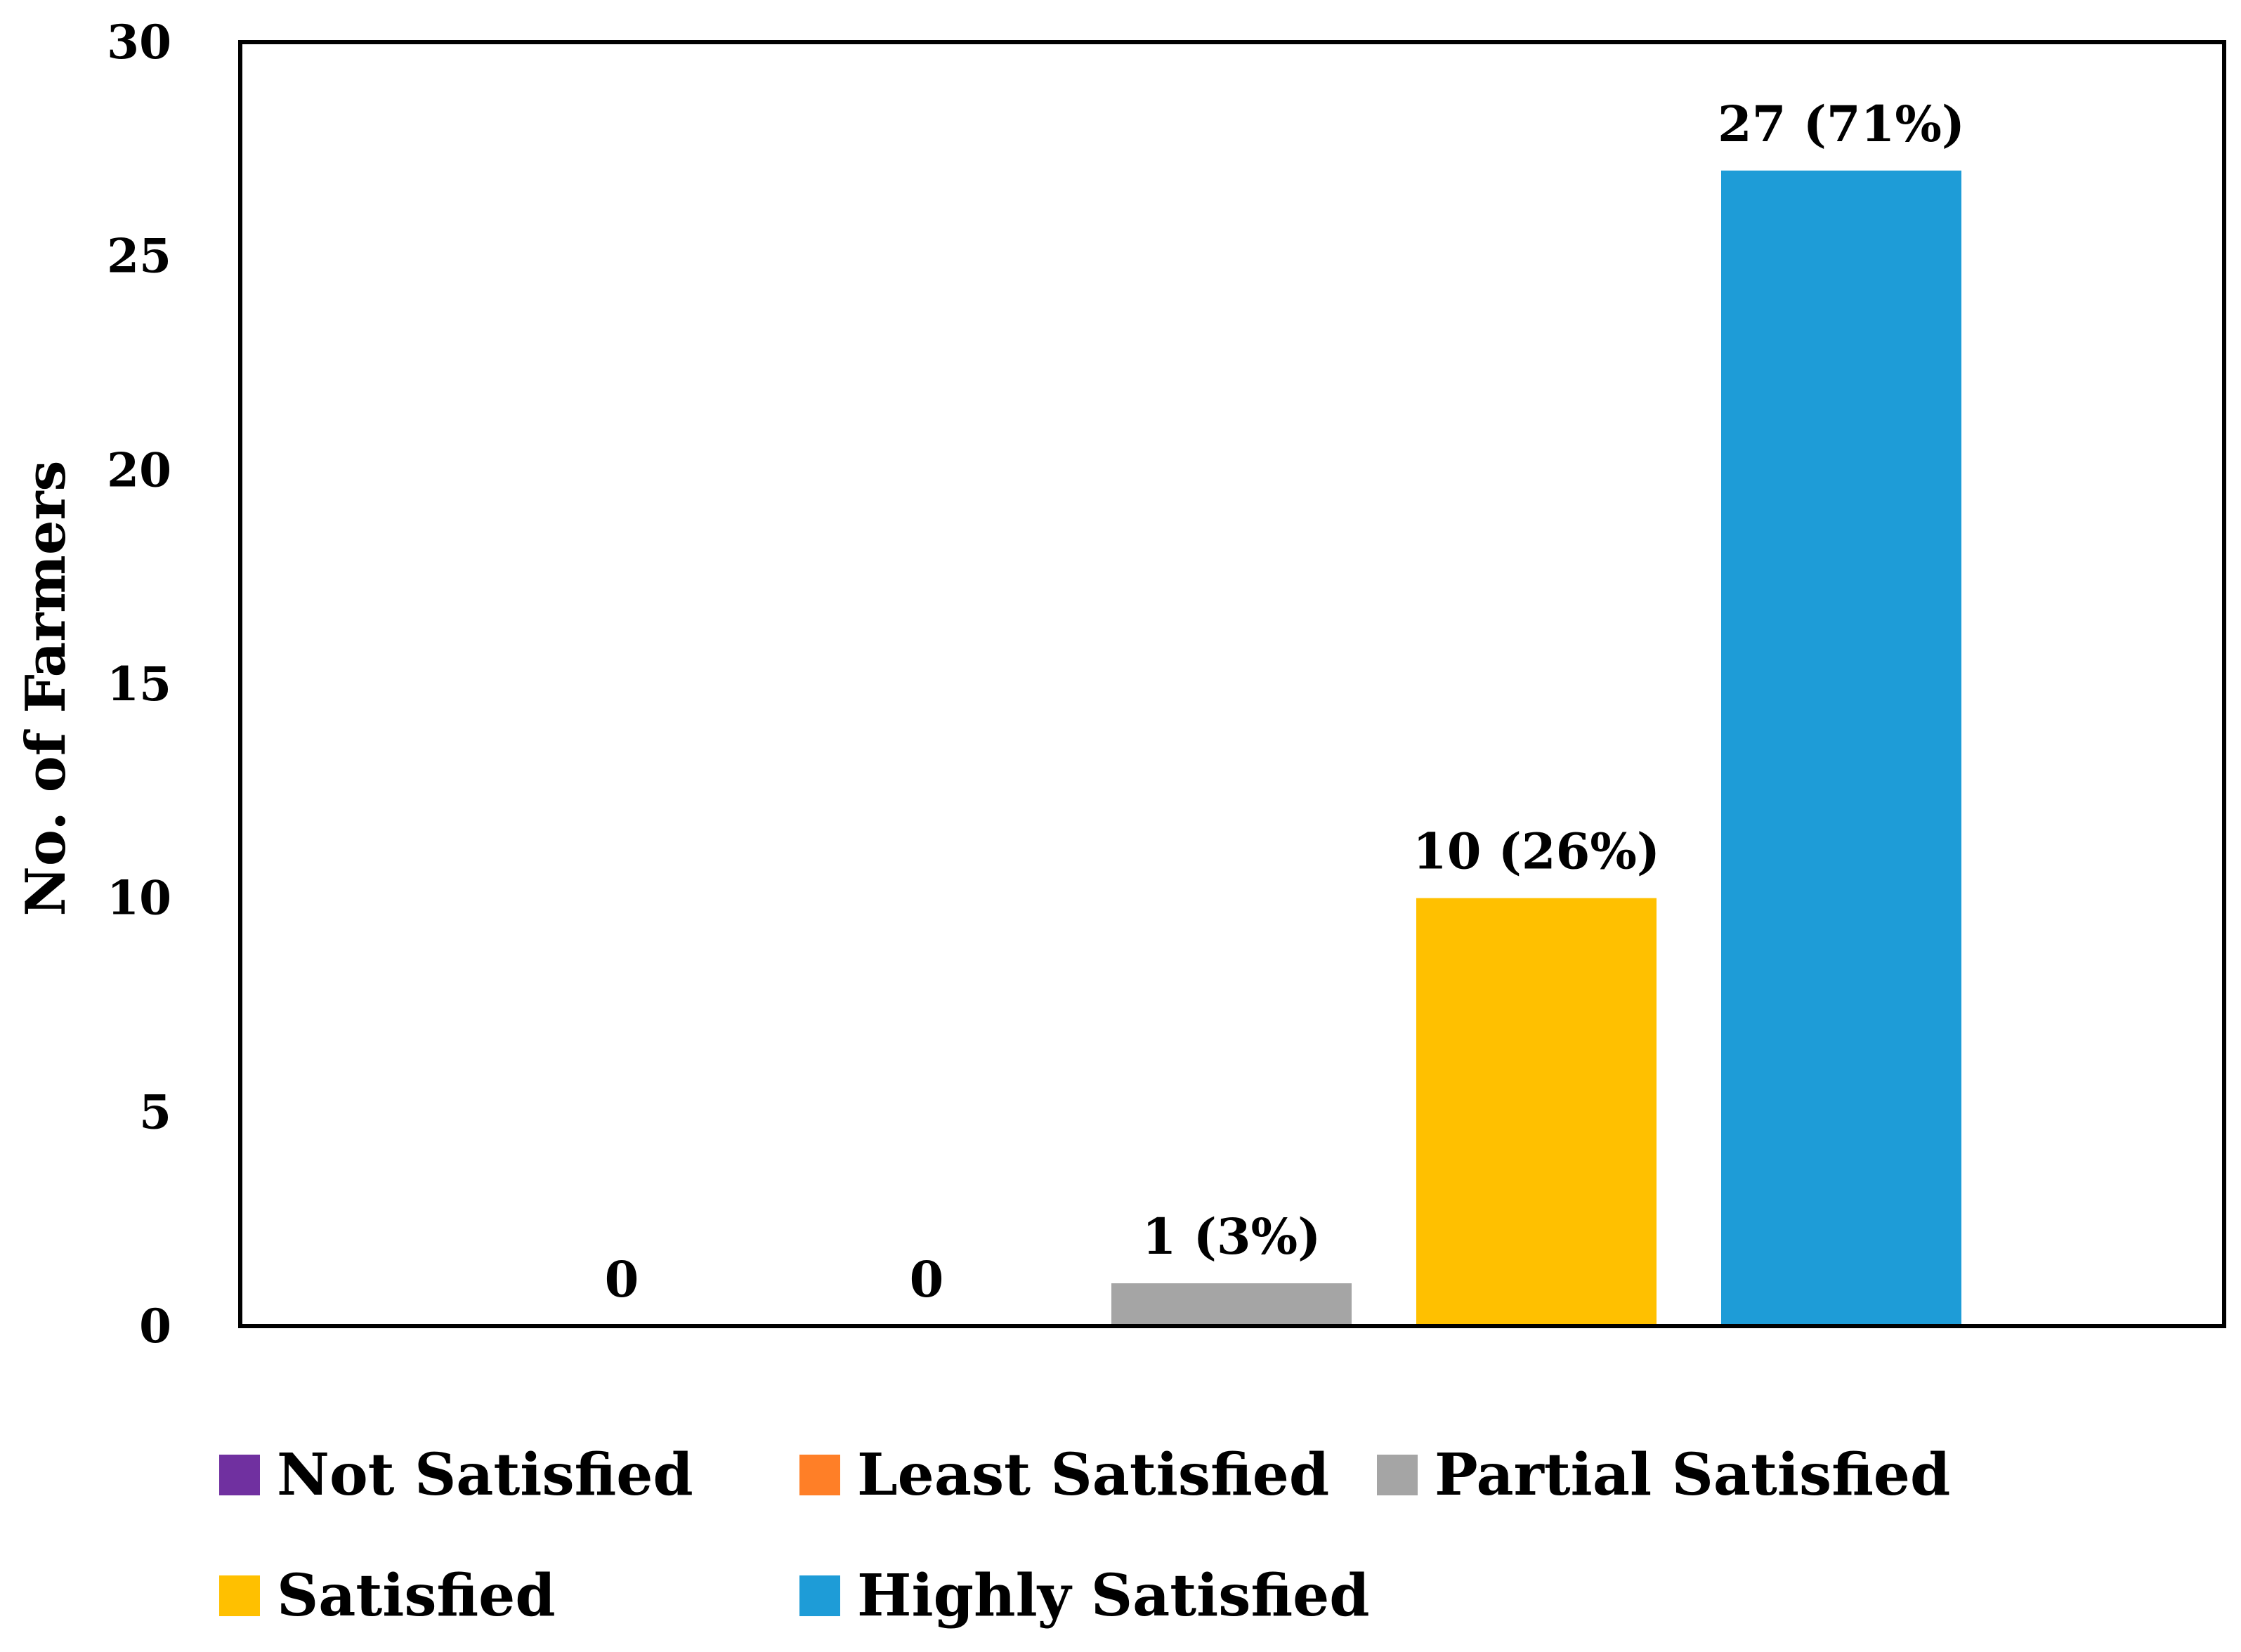 The height and width of the screenshot is (1652, 2241). I want to click on y-tick-label: 25, so click(139, 256).